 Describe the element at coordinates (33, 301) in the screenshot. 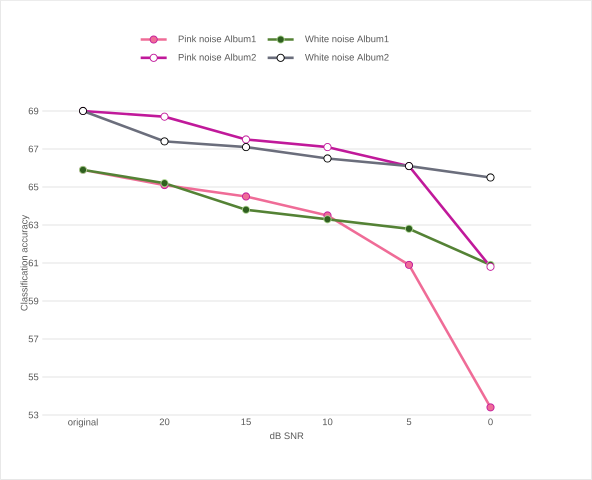

I see `y-tick-label: 59` at that location.